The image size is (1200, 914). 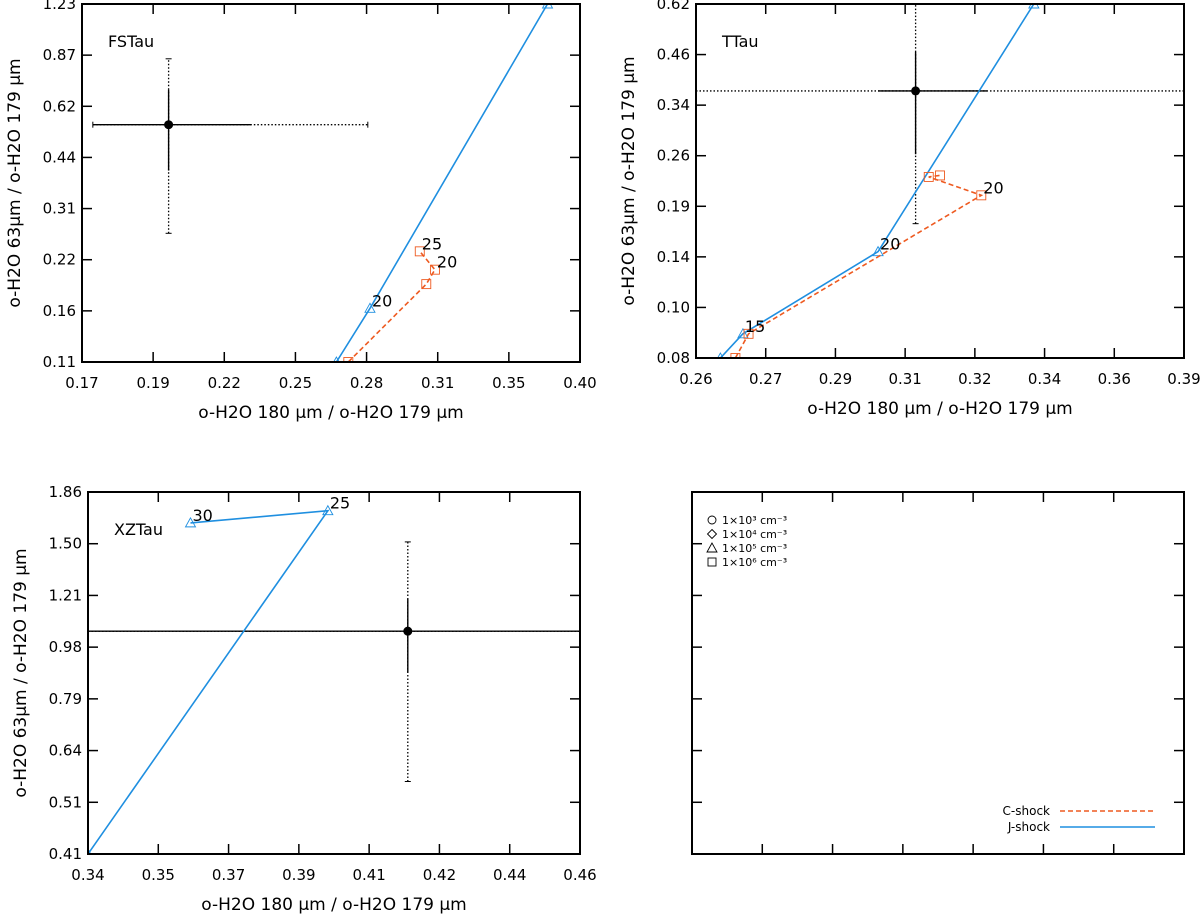 I want to click on y-tick-label: 0.62, so click(x=673, y=6).